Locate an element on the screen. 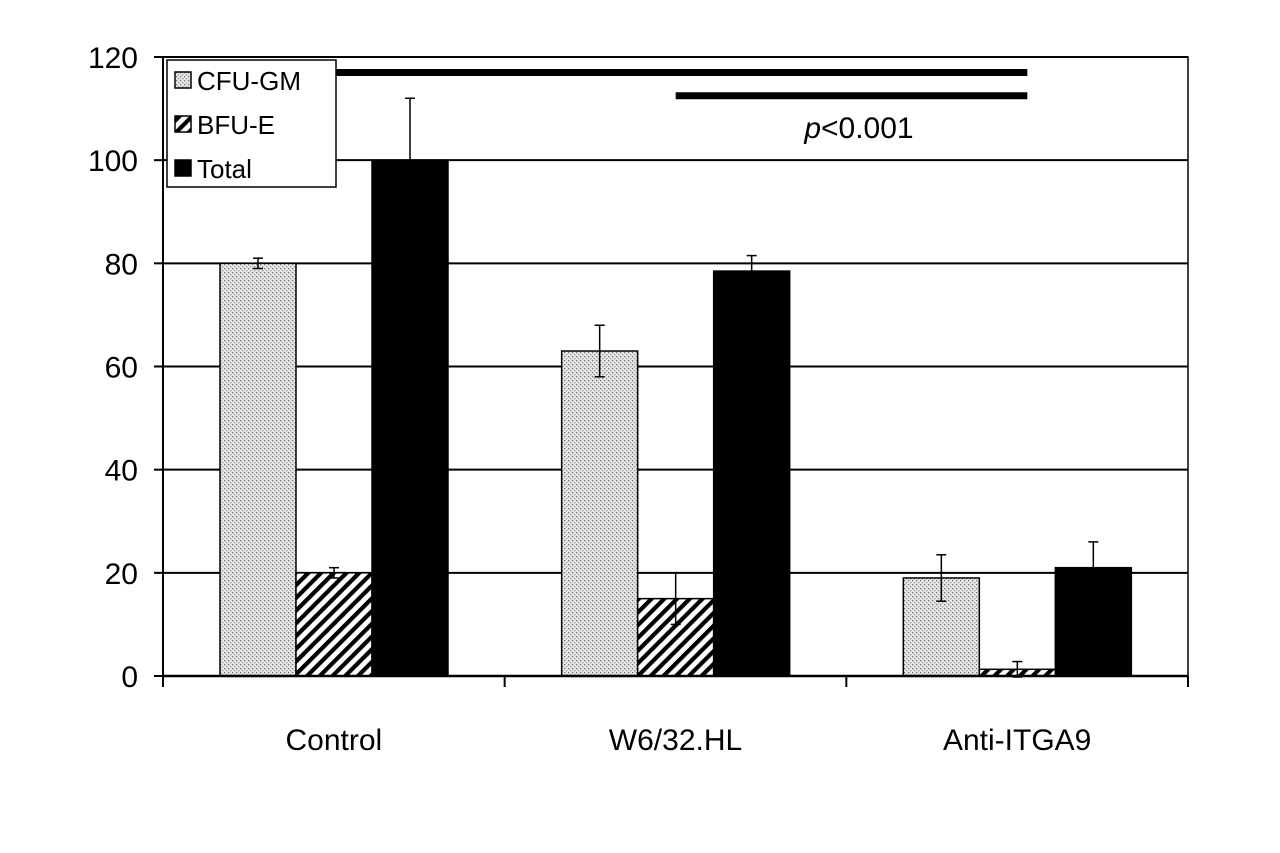  x-category-label: W6/32.HL is located at coordinates (675, 740).